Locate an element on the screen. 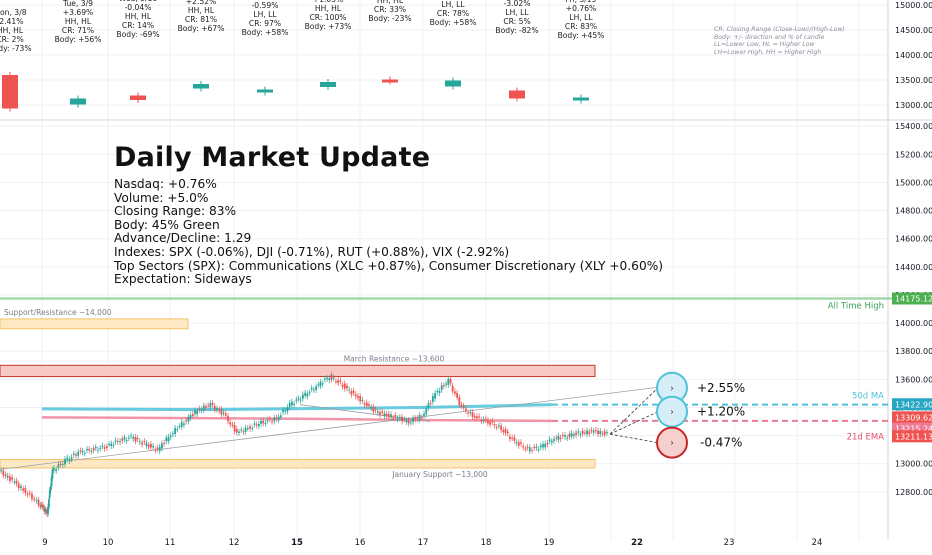  day-card-line: -0.59% is located at coordinates (265, 5).